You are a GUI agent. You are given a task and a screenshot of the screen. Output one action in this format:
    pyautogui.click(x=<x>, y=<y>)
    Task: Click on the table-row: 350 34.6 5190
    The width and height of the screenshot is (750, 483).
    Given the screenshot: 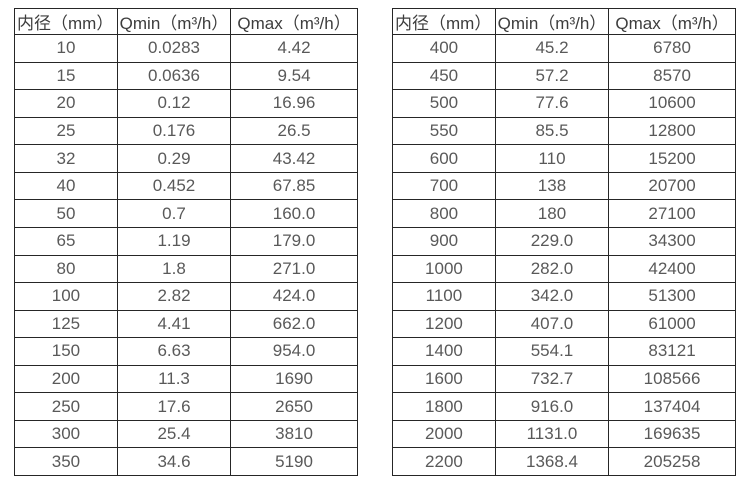 What is the action you would take?
    pyautogui.click(x=186, y=461)
    